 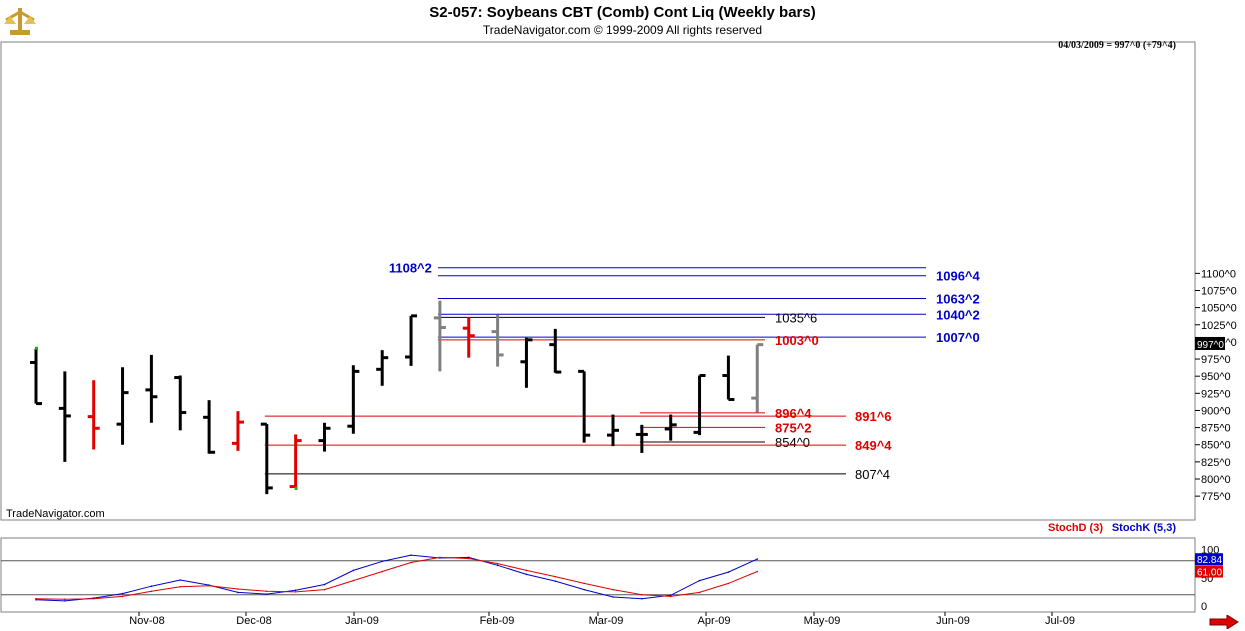 What do you see at coordinates (410, 268) in the screenshot?
I see `level-label: 1108^2` at bounding box center [410, 268].